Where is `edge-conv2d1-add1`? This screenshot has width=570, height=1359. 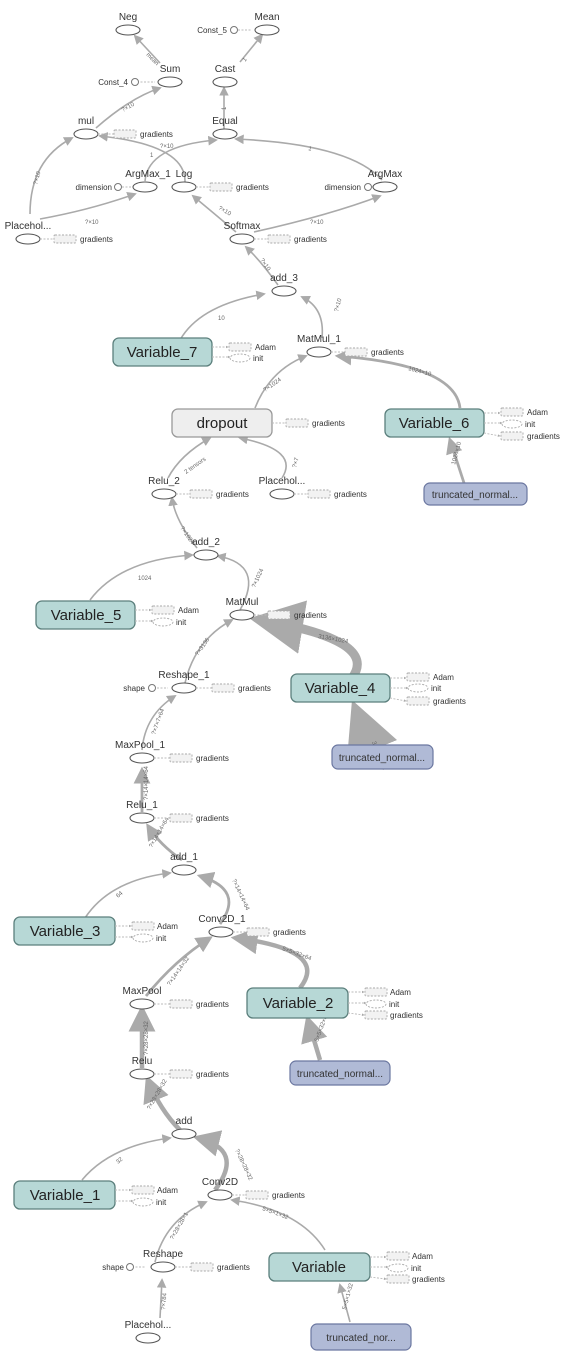 edge-conv2d1-add1 is located at coordinates (213, 898).